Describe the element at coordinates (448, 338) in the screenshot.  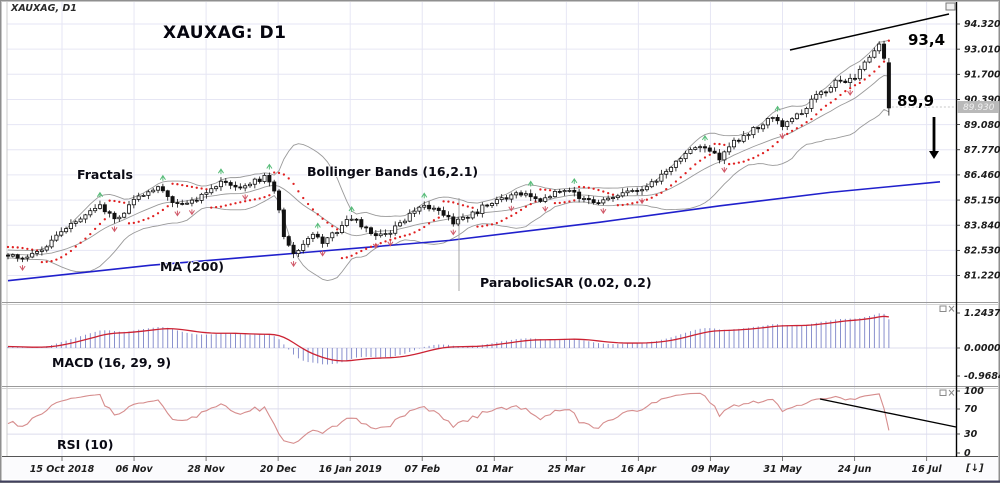
I see `macd-signal-line` at that location.